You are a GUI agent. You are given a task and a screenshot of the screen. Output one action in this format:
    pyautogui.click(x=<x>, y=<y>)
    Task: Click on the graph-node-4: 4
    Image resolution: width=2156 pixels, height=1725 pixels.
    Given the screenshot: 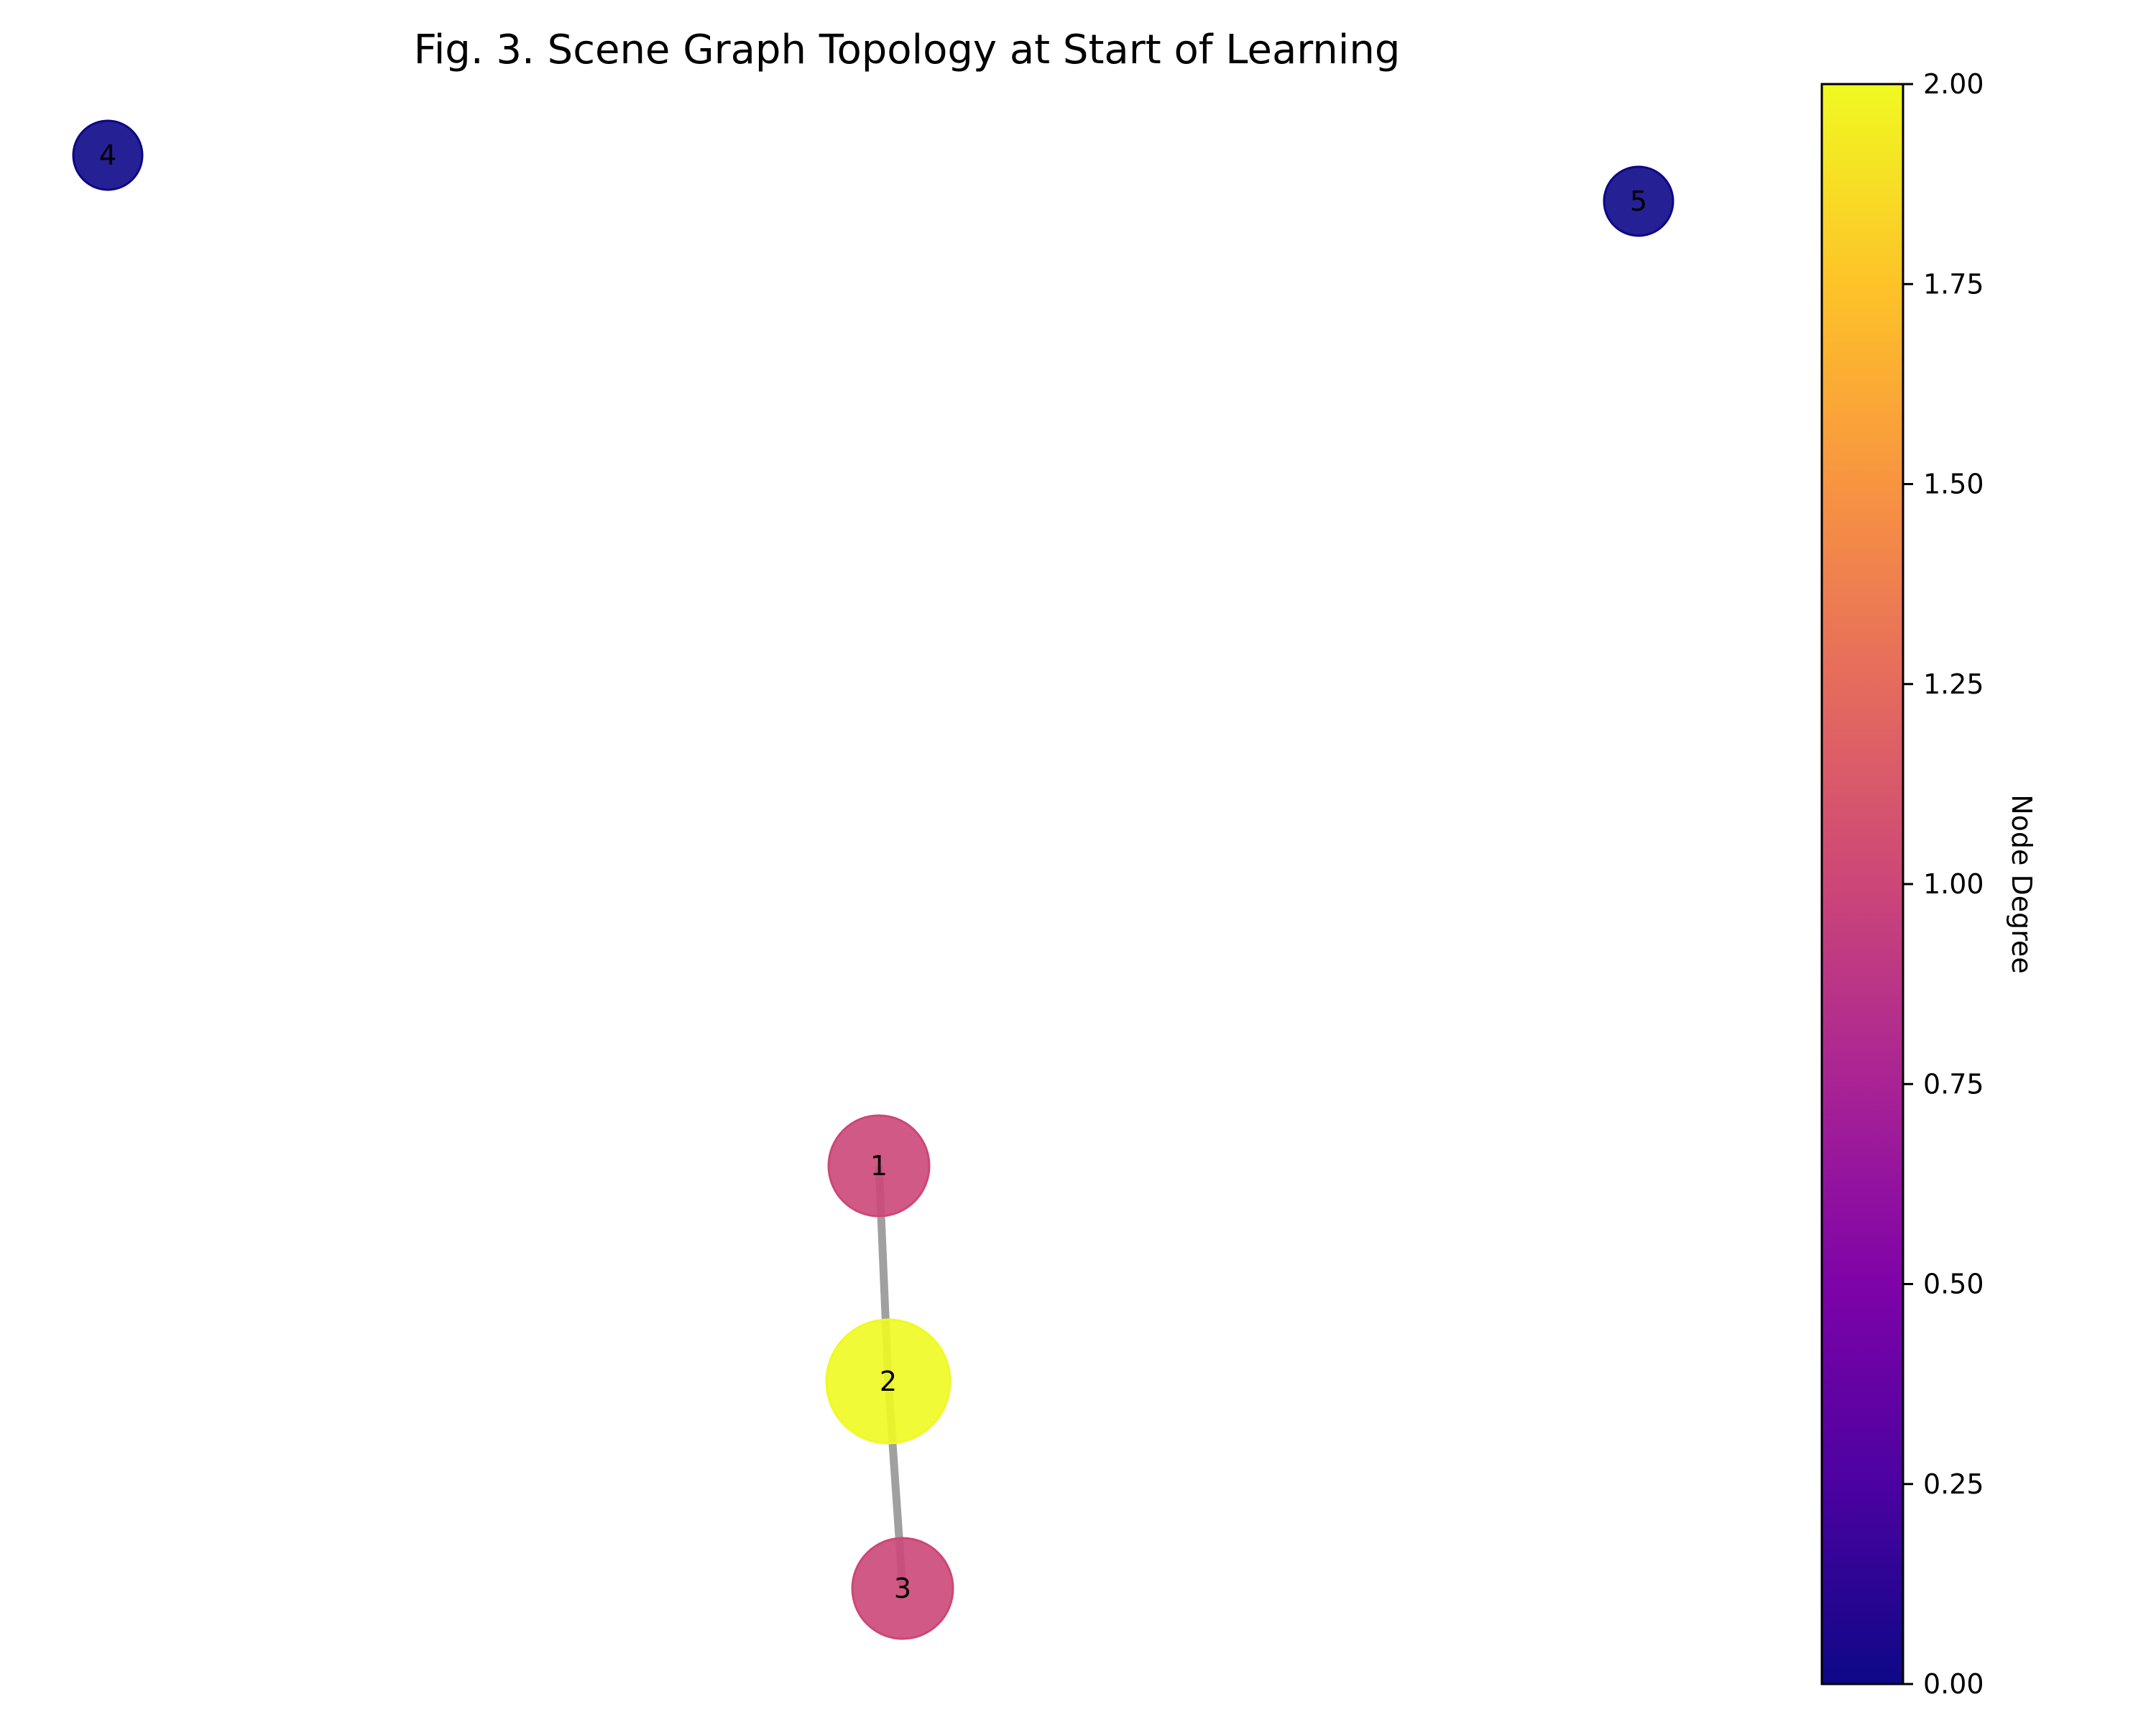 What is the action you would take?
    pyautogui.click(x=108, y=155)
    